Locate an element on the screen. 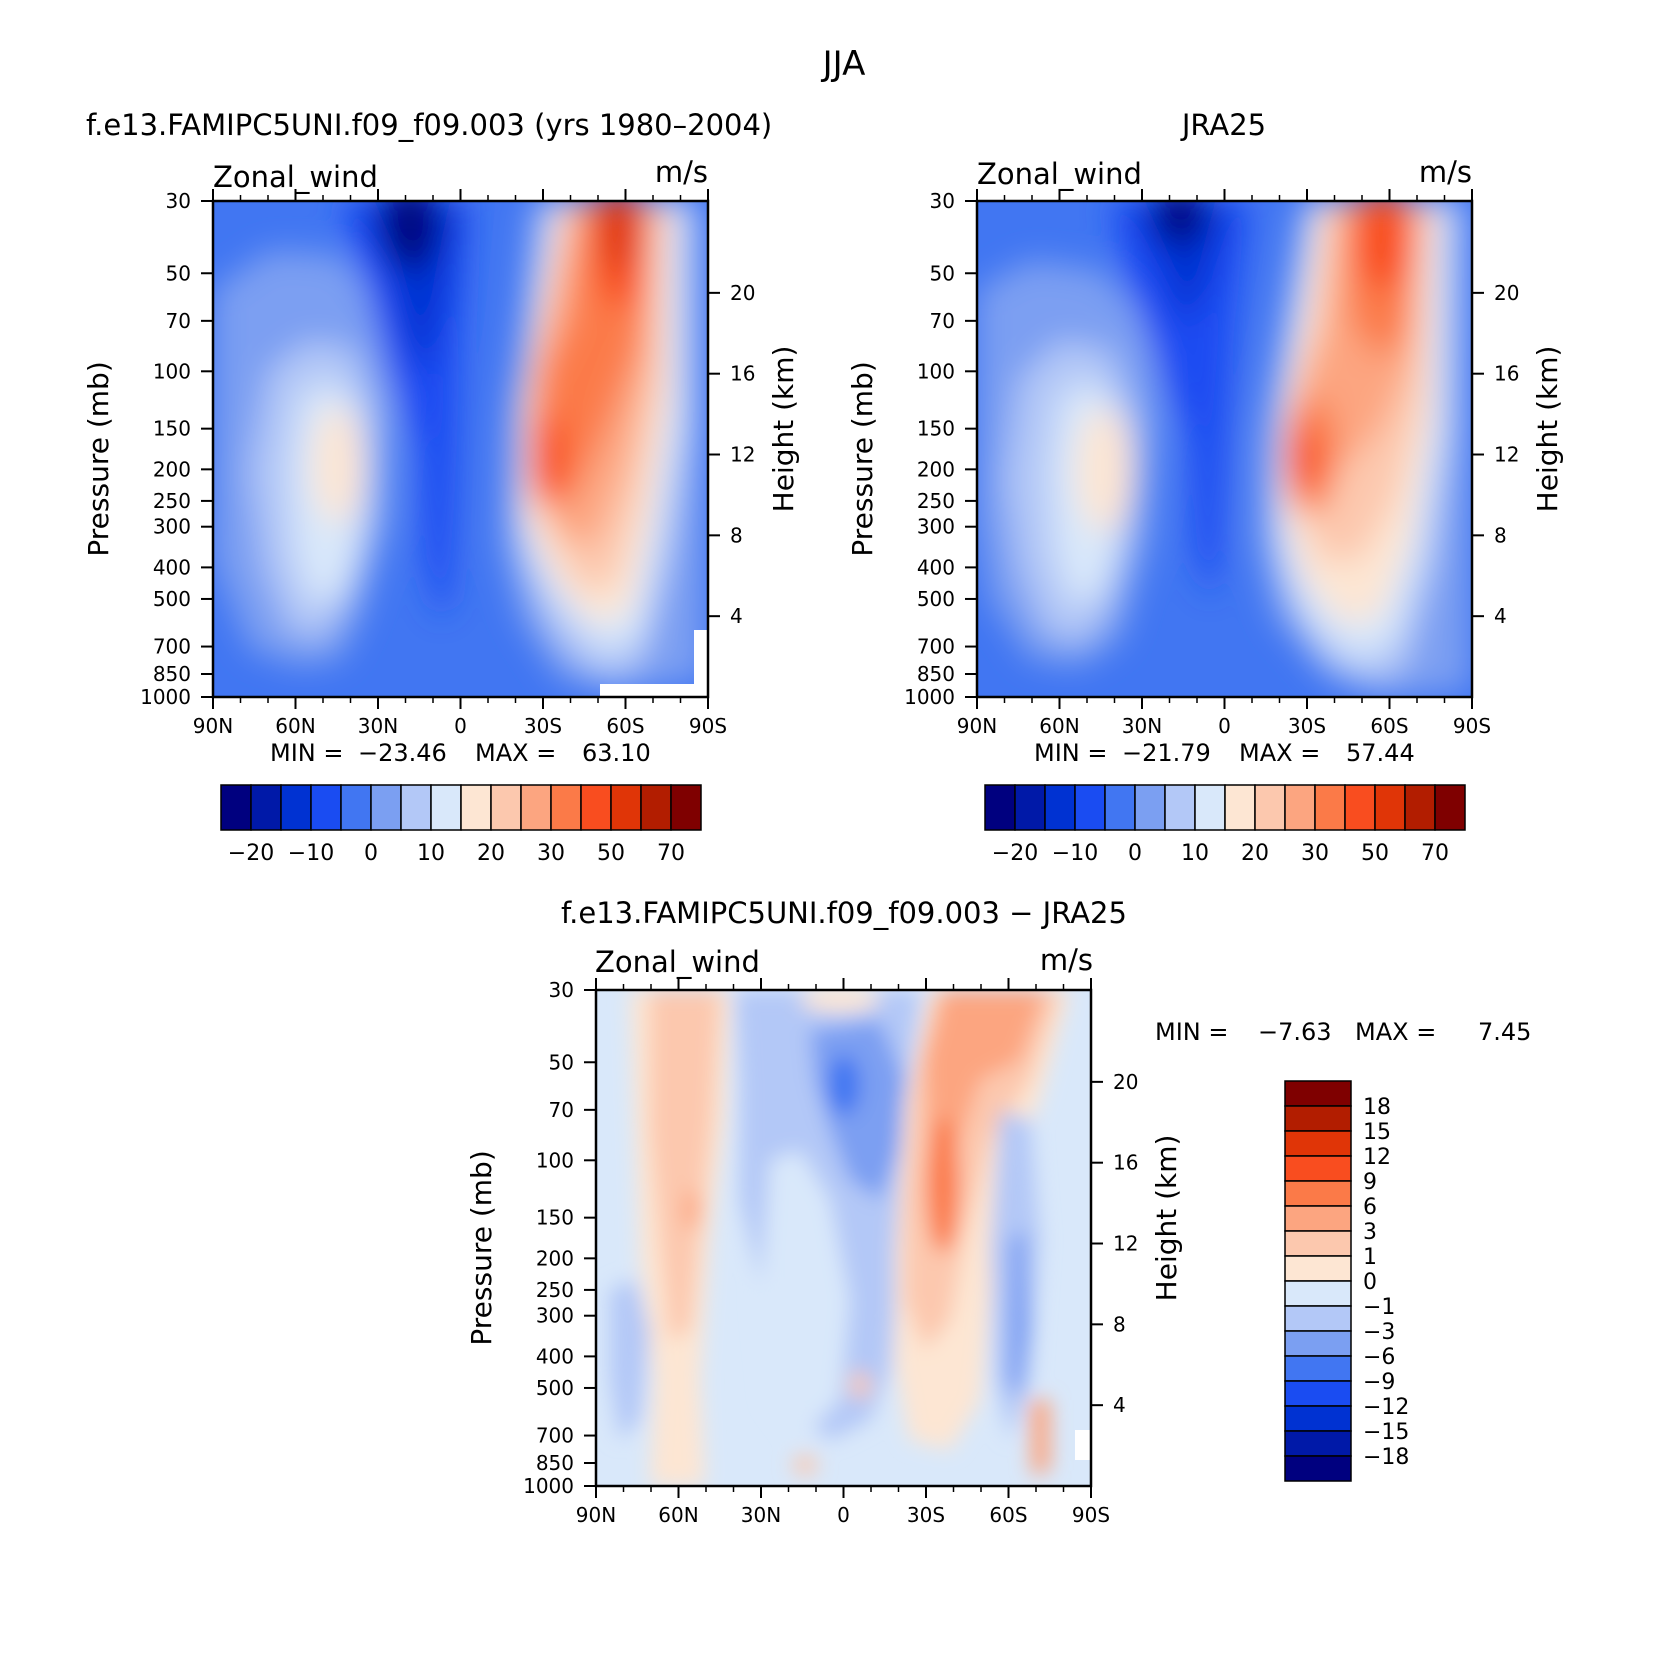 This screenshot has width=1674, height=1672. region-easterly-strong is located at coordinates (410, 290).